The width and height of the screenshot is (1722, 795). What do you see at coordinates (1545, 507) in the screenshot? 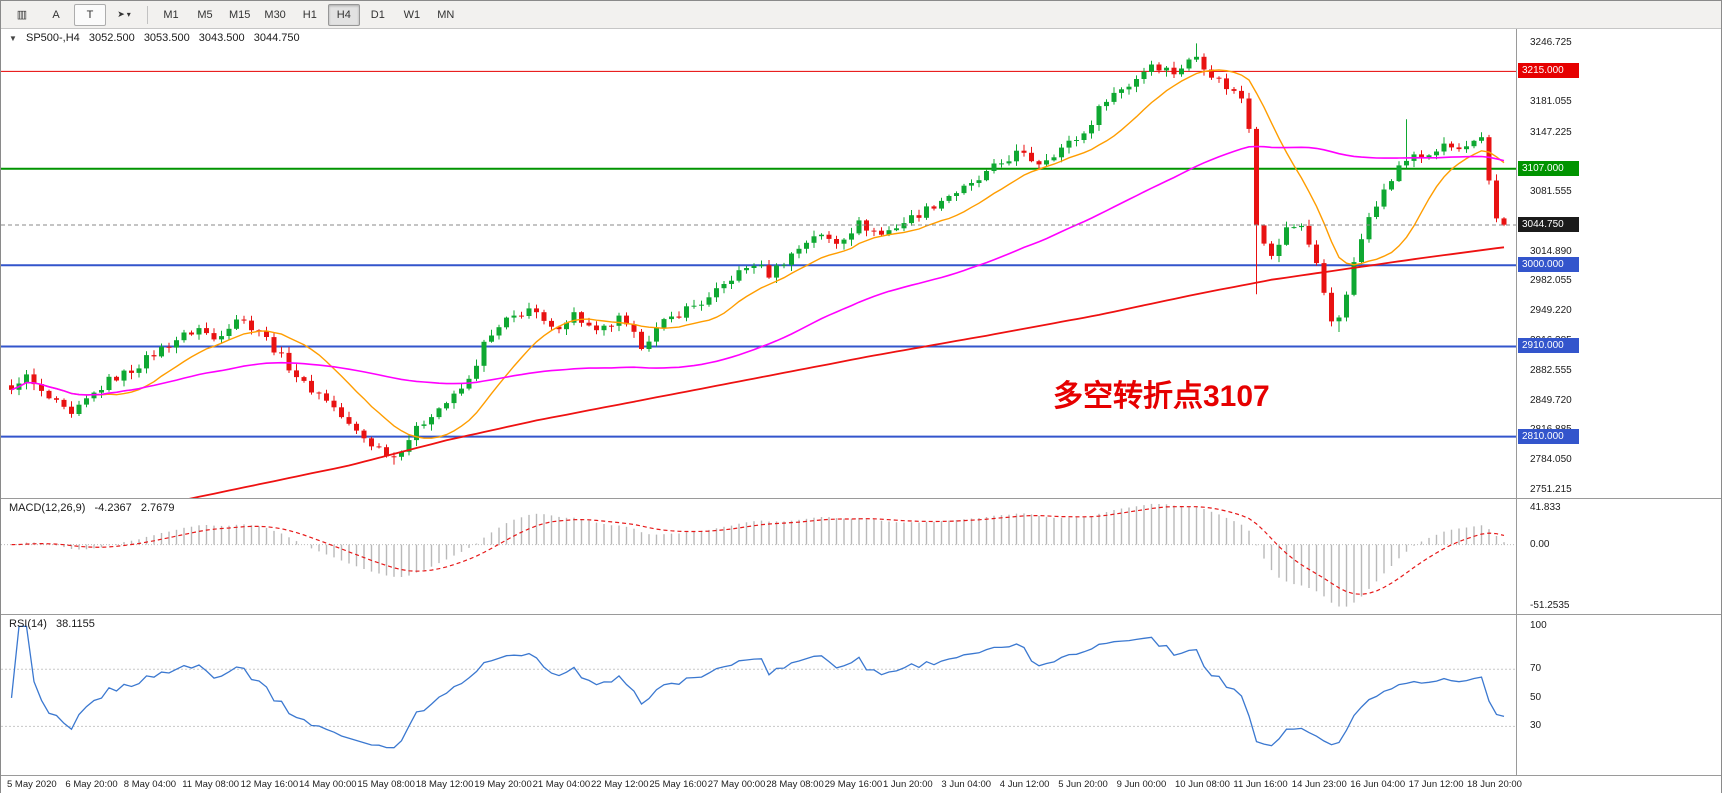
I see `macd-axis-label: 41.833` at bounding box center [1545, 507].